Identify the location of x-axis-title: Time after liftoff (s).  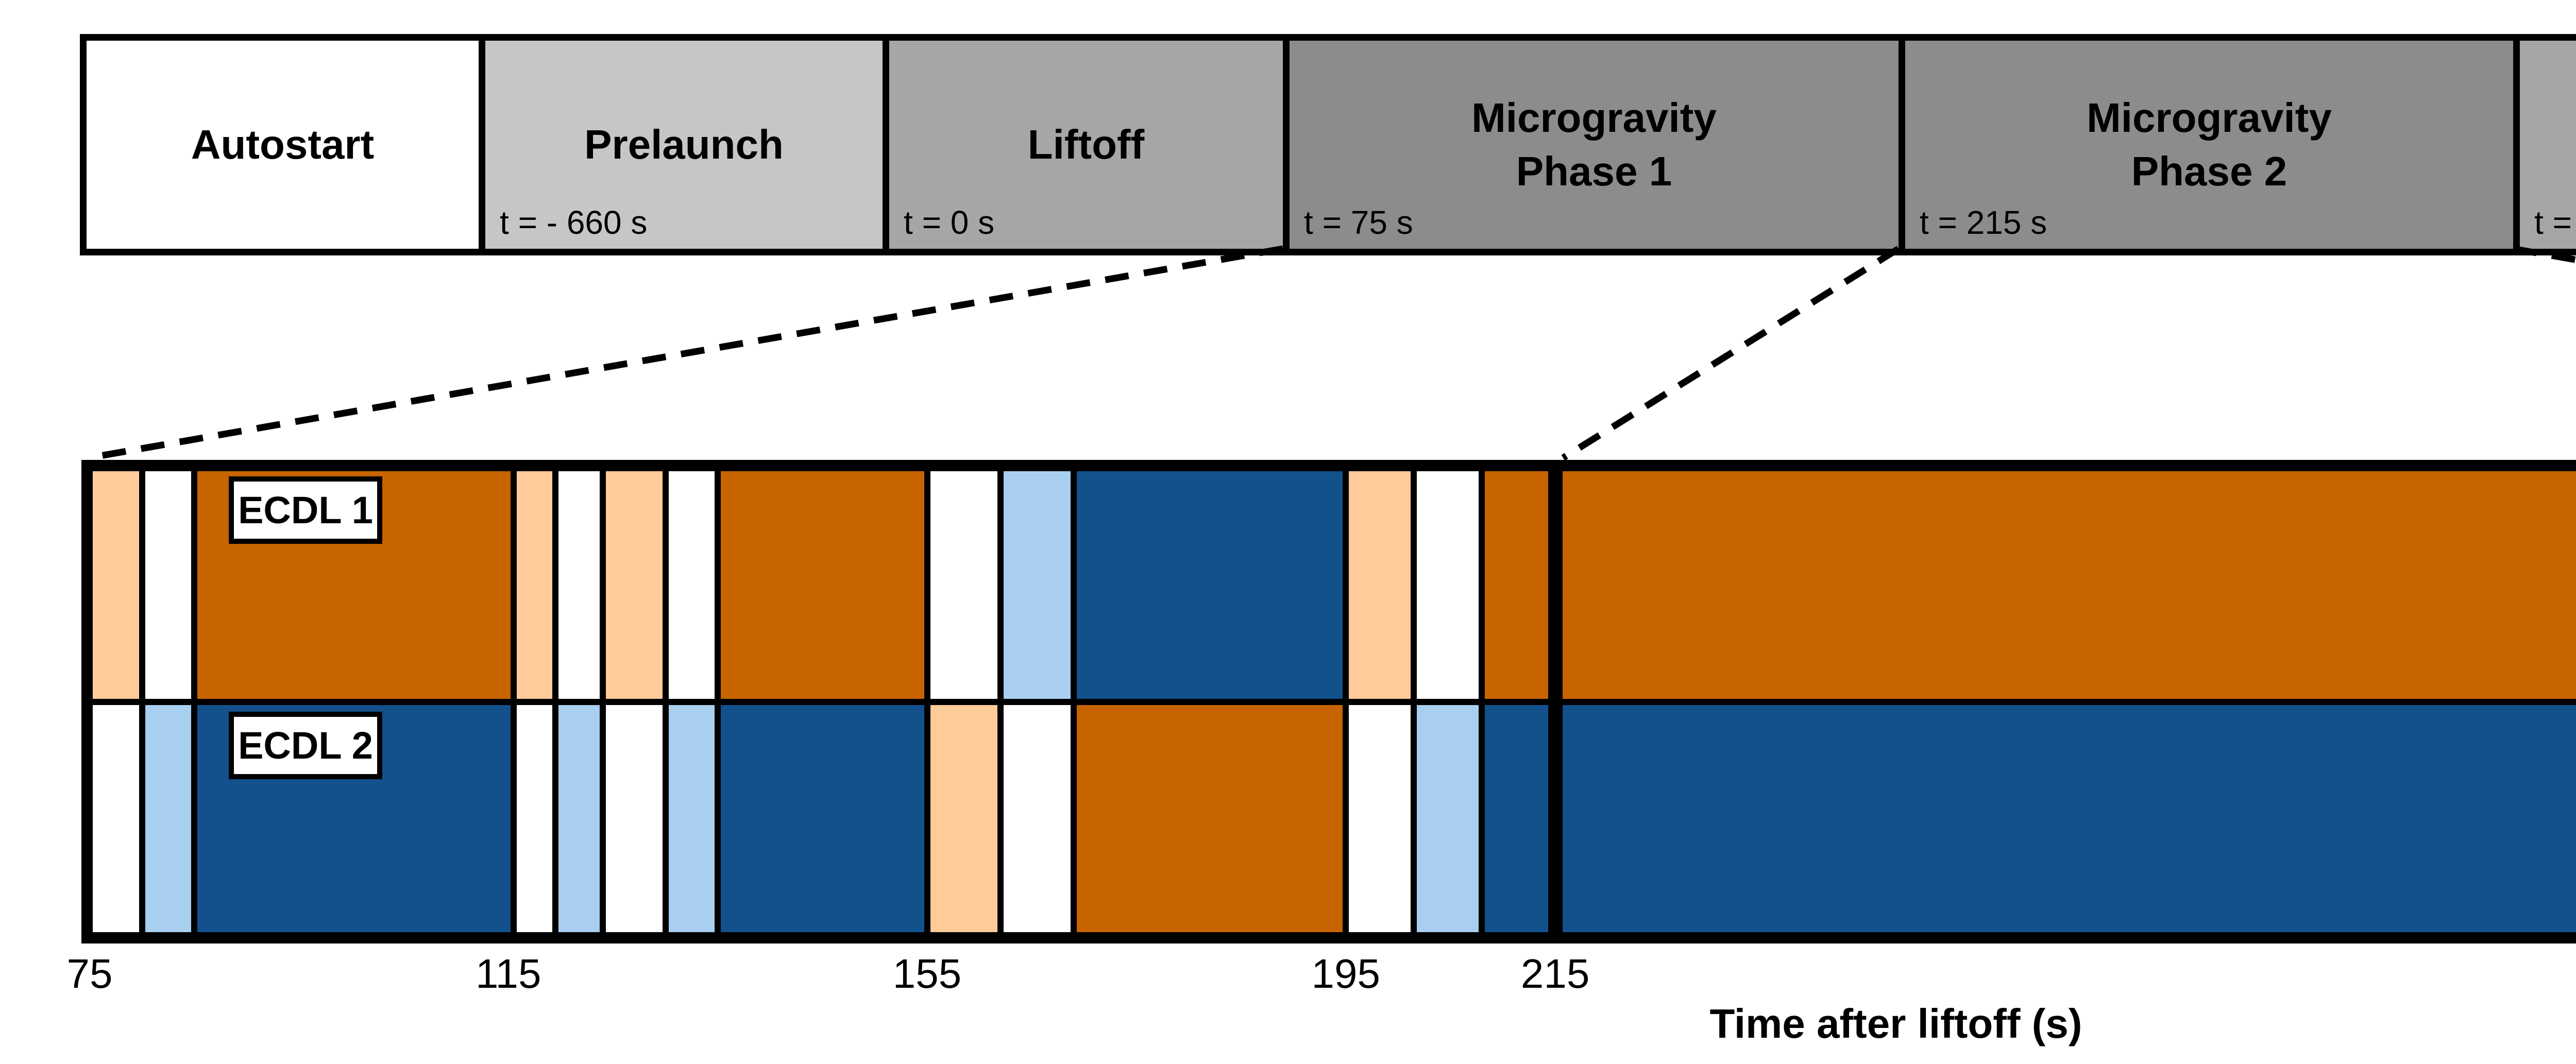
(1896, 1023).